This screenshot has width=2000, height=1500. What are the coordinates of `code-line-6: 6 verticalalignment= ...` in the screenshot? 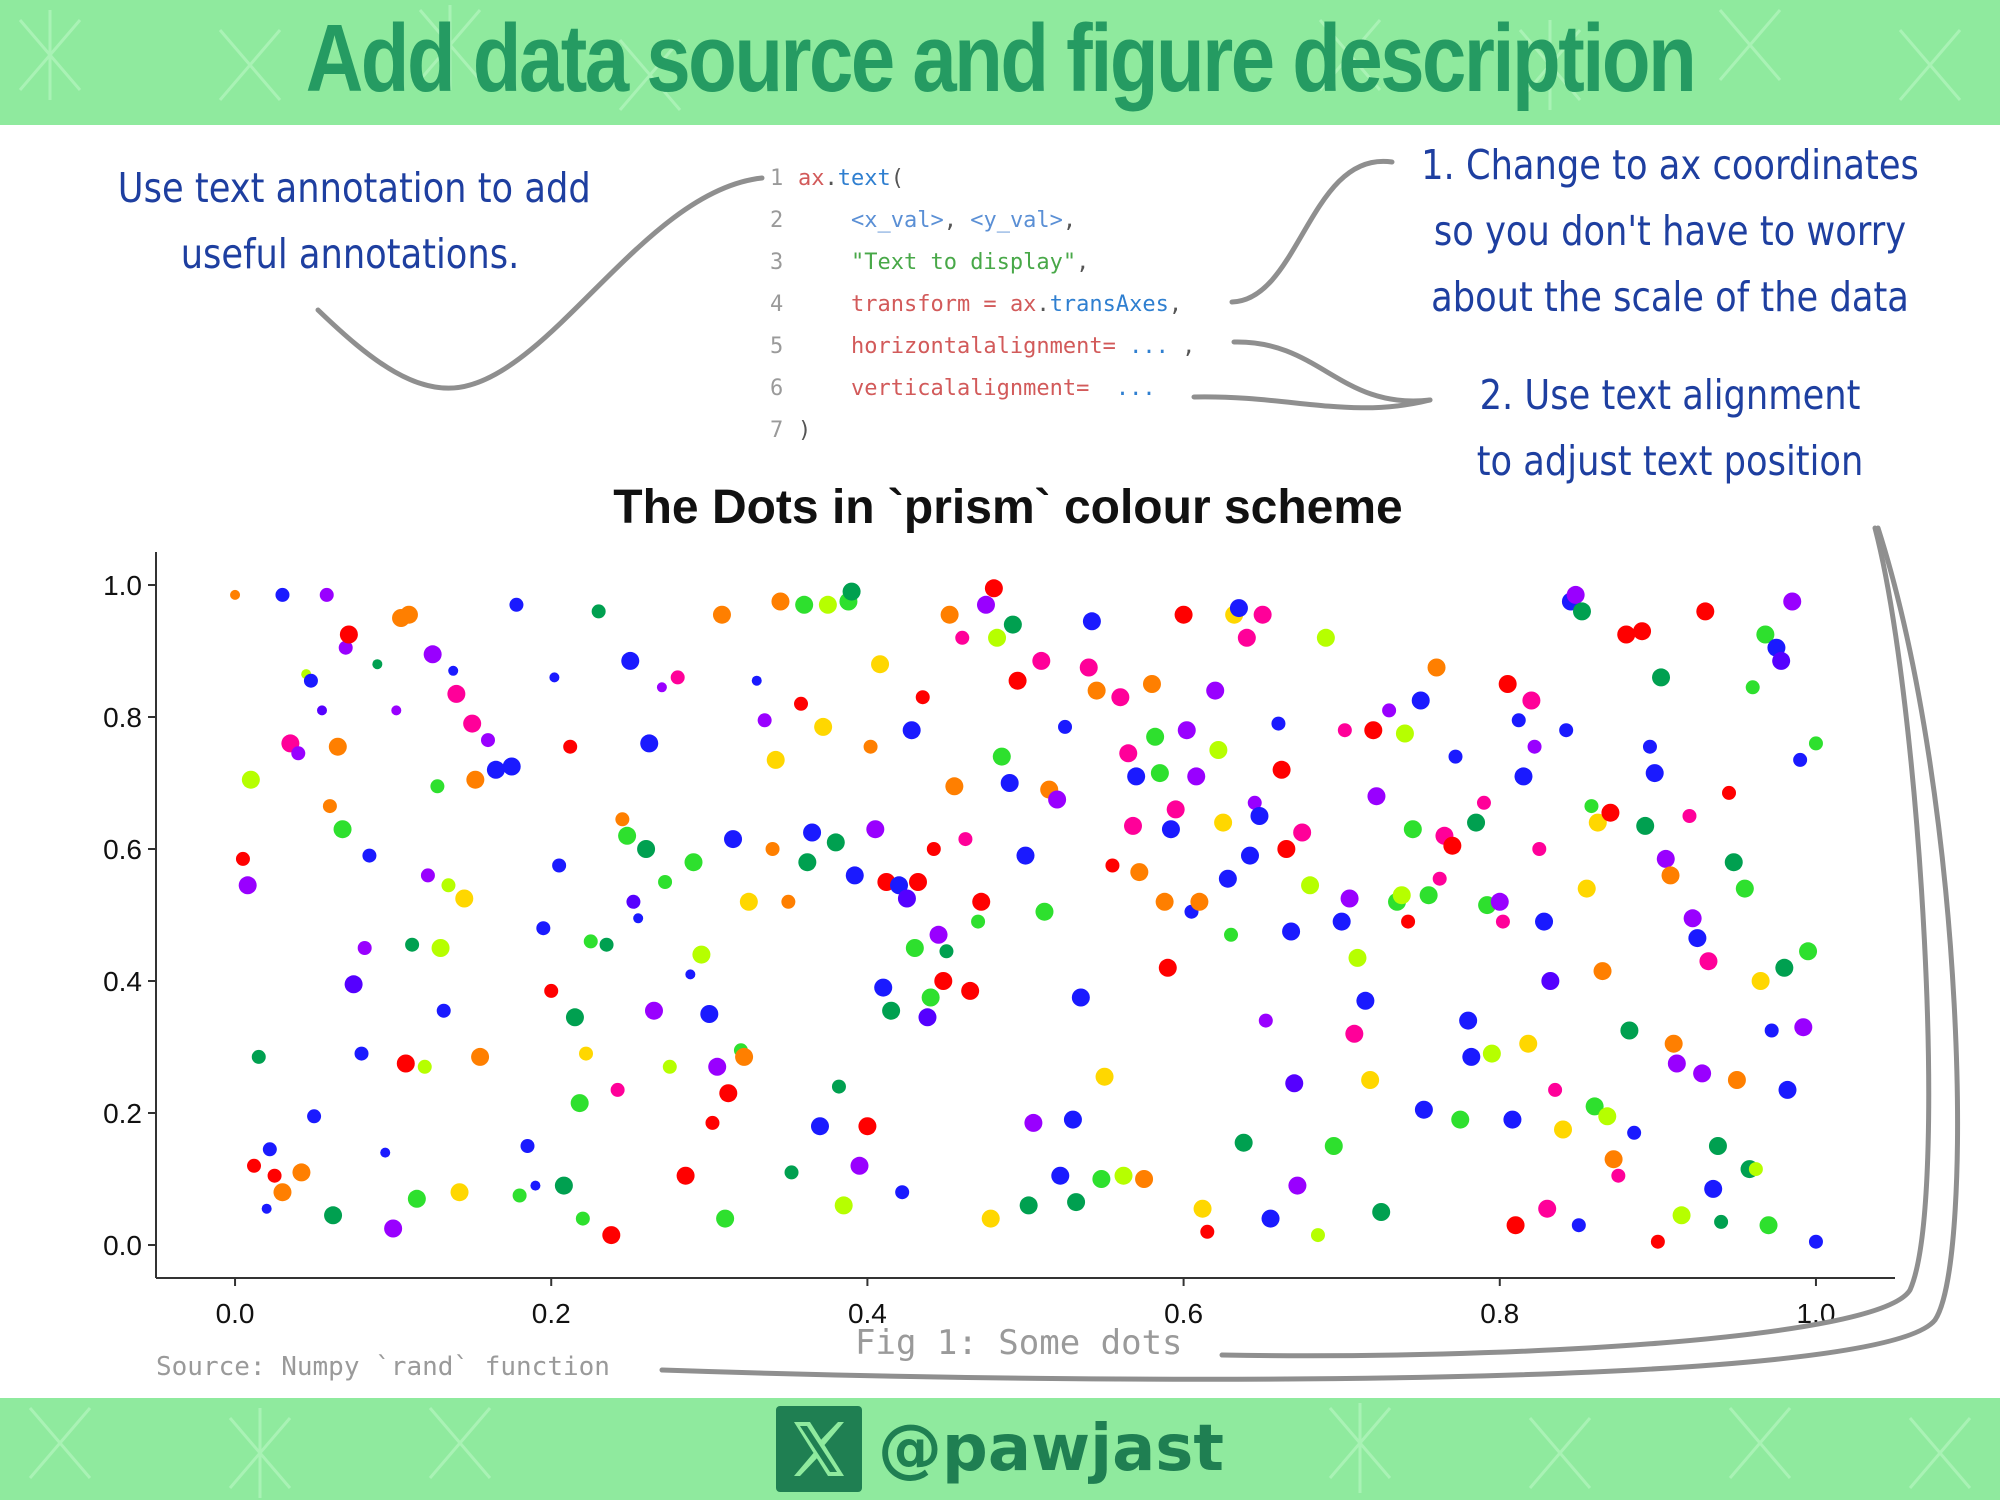 It's located at (1010, 389).